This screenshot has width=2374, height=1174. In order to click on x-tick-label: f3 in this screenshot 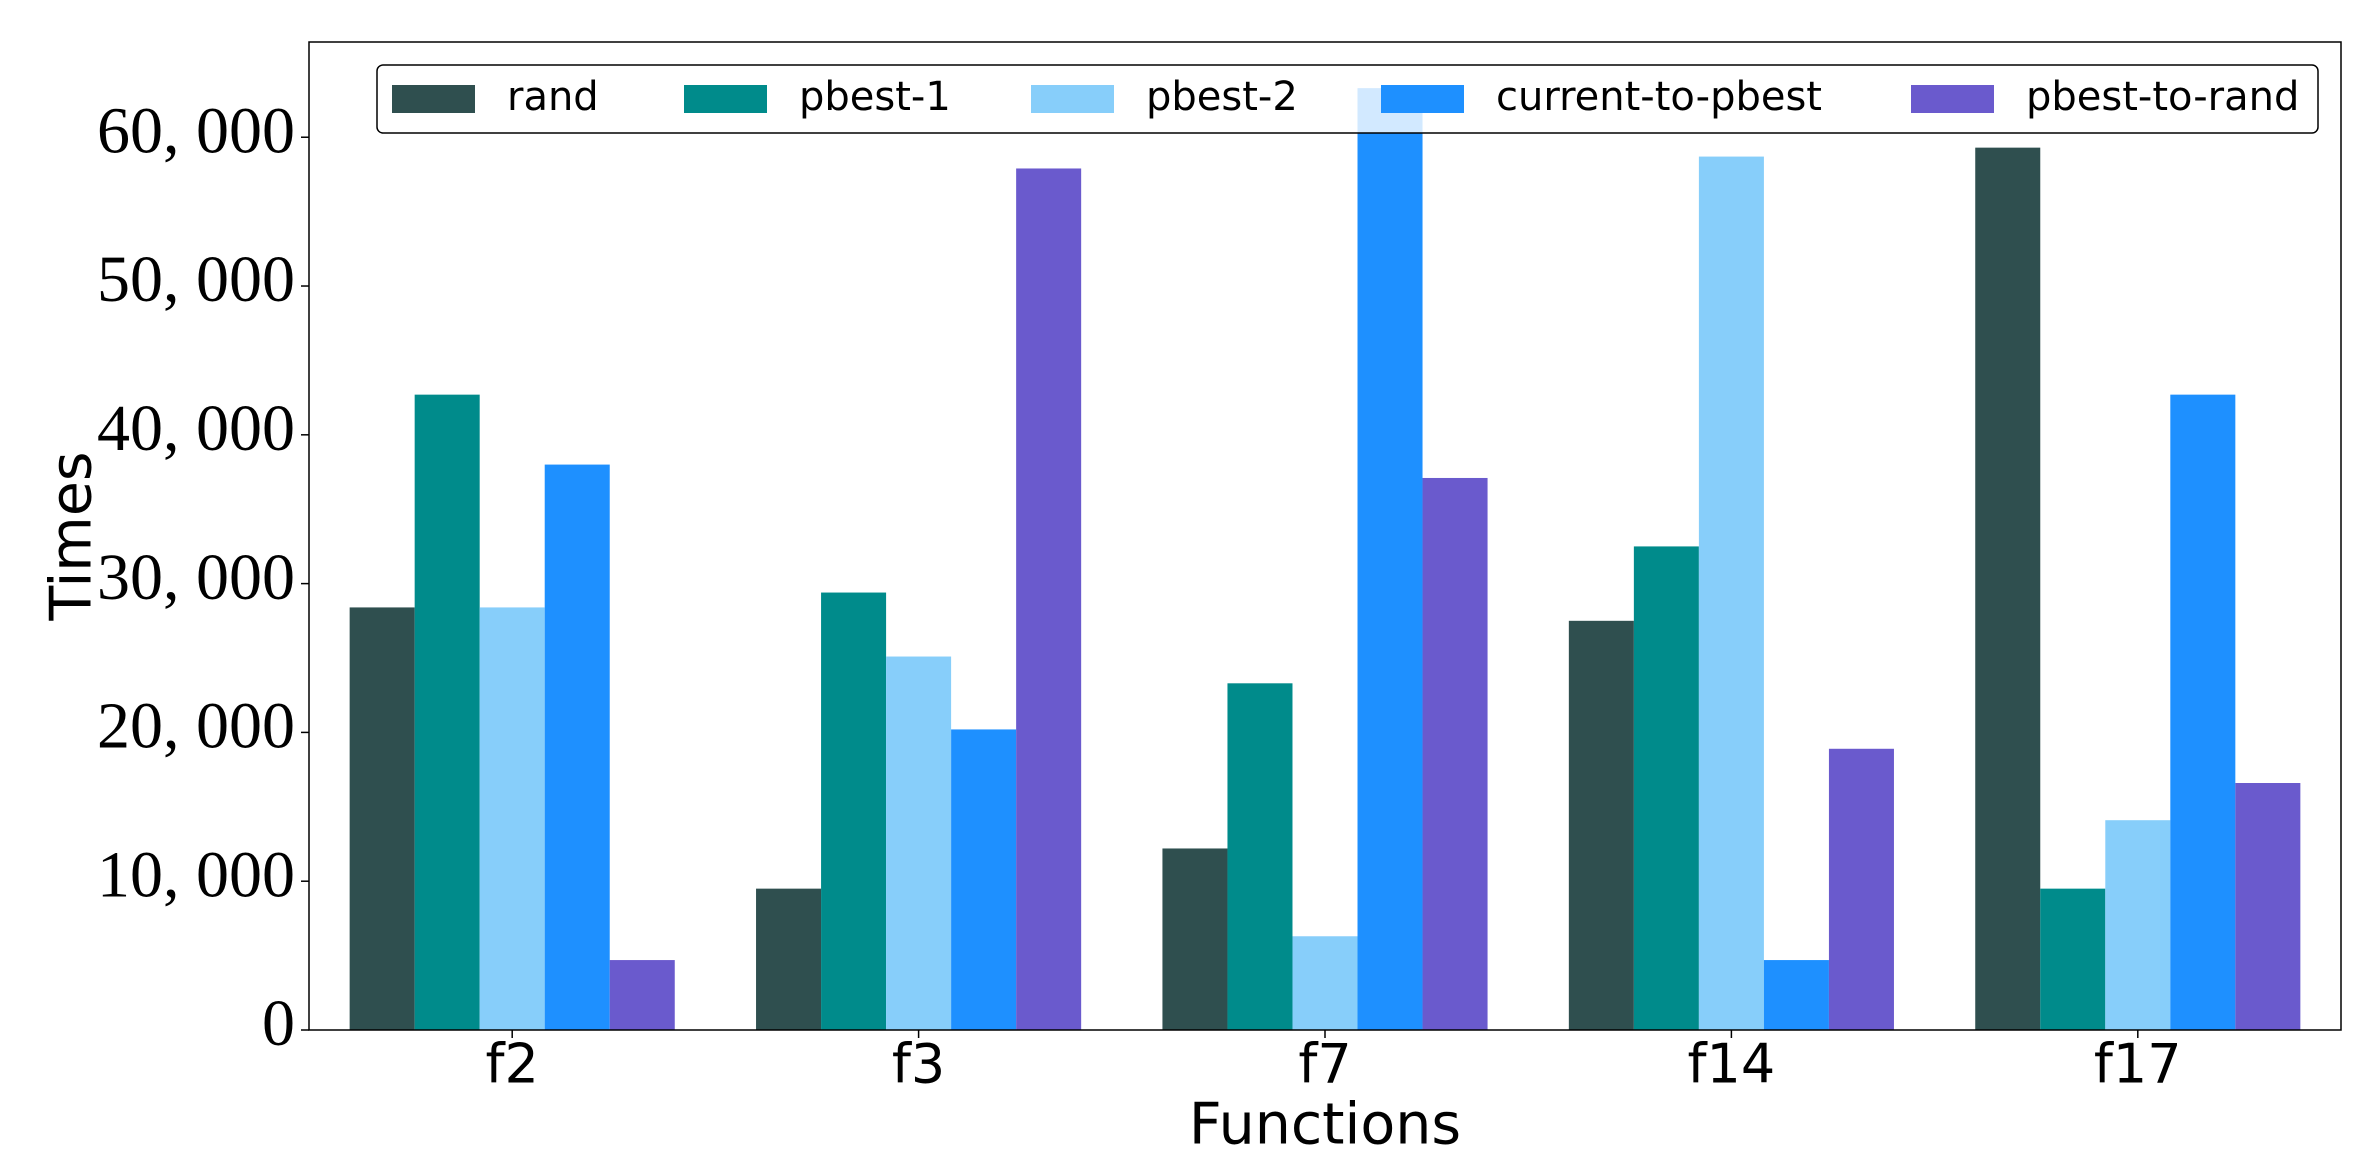, I will do `click(918, 1064)`.